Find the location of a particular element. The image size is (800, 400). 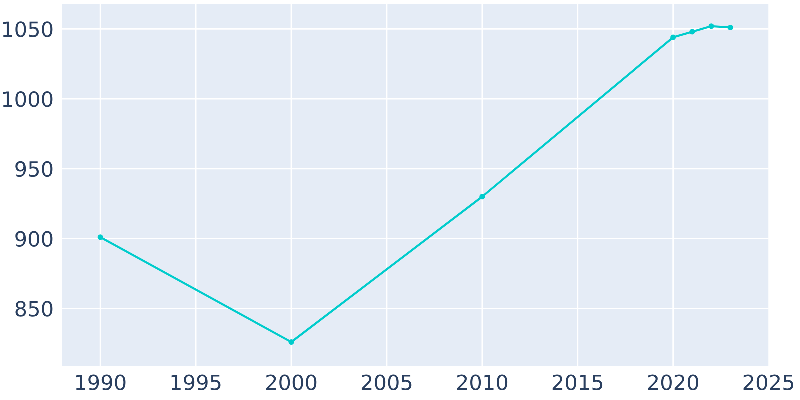

y-tick-label: 850 is located at coordinates (34, 309).